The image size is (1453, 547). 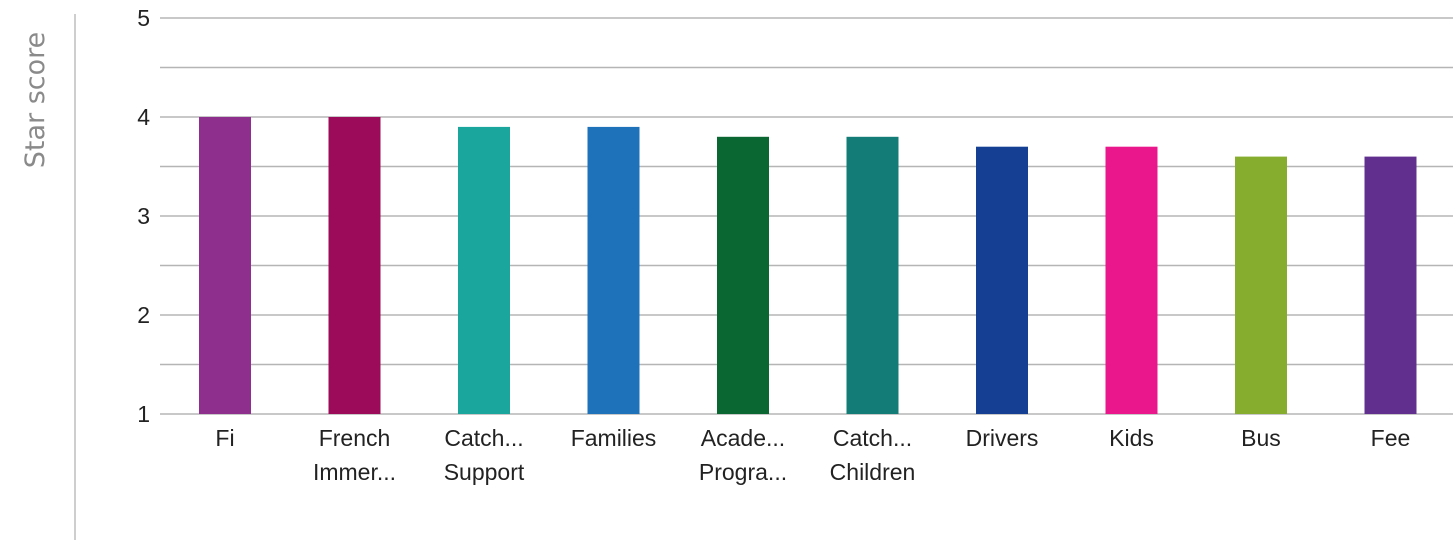 I want to click on x-category-label: Fi, so click(x=224, y=438).